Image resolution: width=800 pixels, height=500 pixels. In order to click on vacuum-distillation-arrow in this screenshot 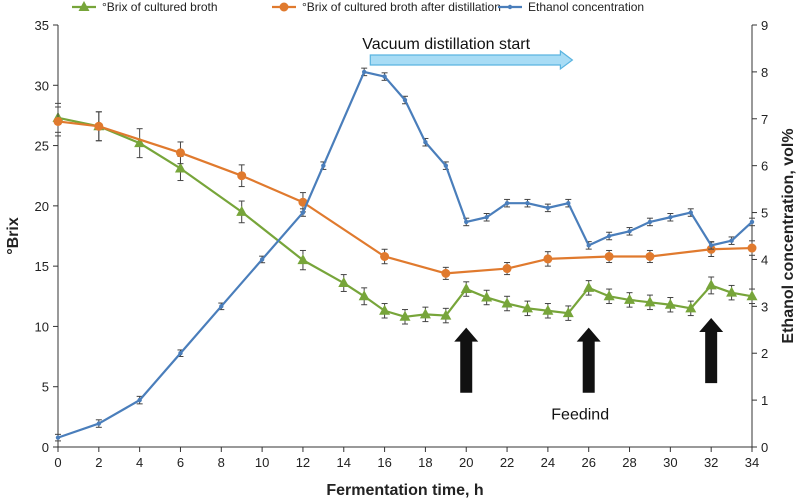, I will do `click(471, 60)`.